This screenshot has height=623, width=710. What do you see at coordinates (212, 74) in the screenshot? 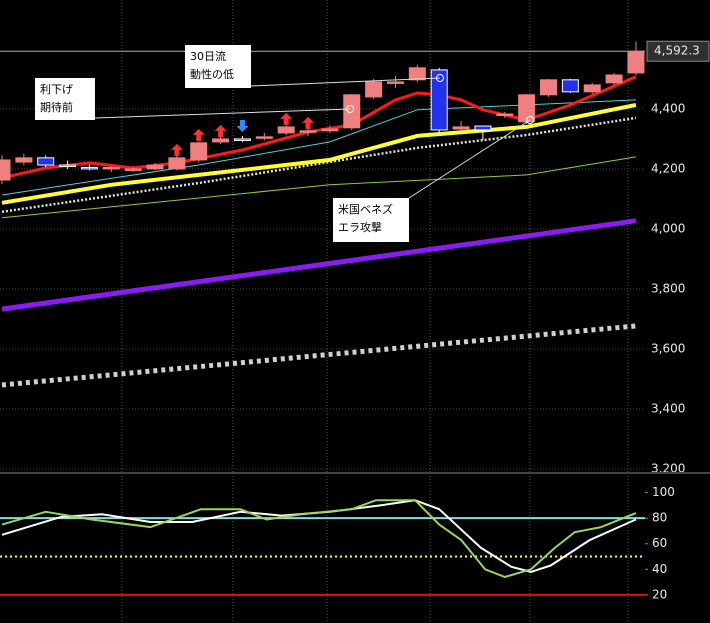
I see `annotation-text: 動性の低` at bounding box center [212, 74].